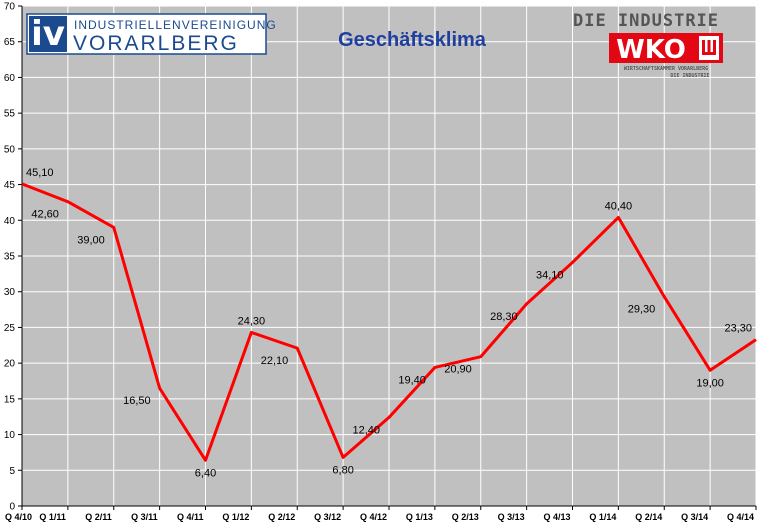 This screenshot has height=523, width=771. Describe the element at coordinates (10, 185) in the screenshot. I see `y-tick-label: 45` at that location.